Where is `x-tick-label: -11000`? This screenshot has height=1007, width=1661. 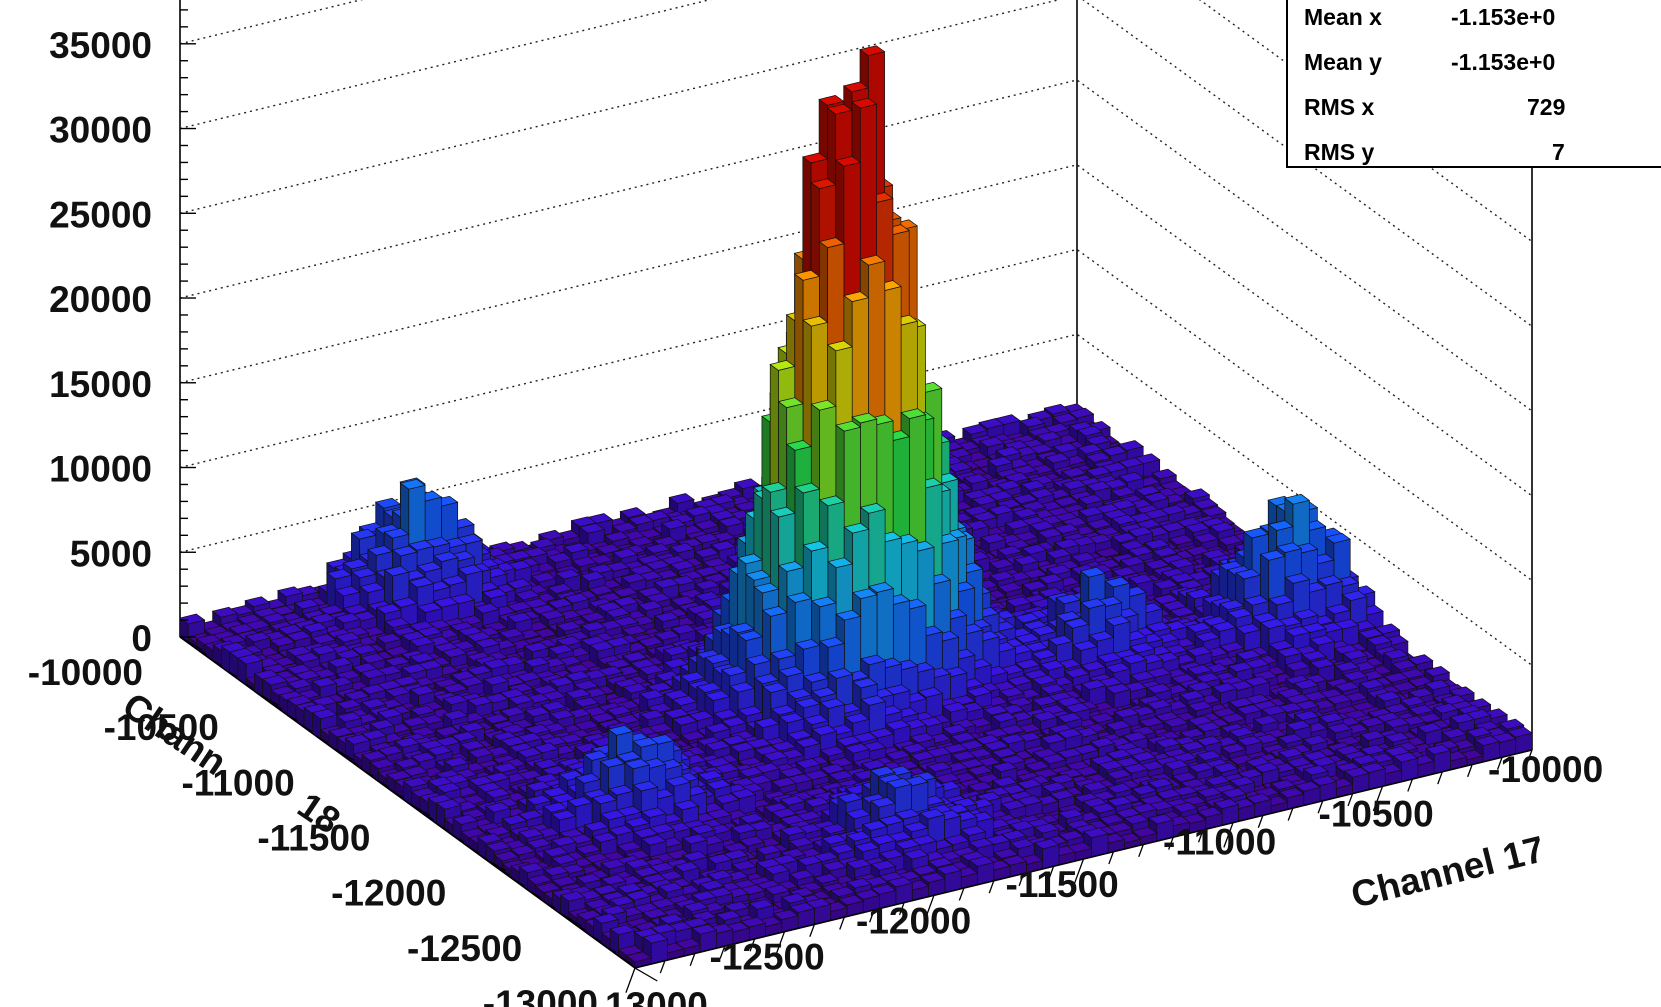
x-tick-label: -11000 is located at coordinates (1219, 842).